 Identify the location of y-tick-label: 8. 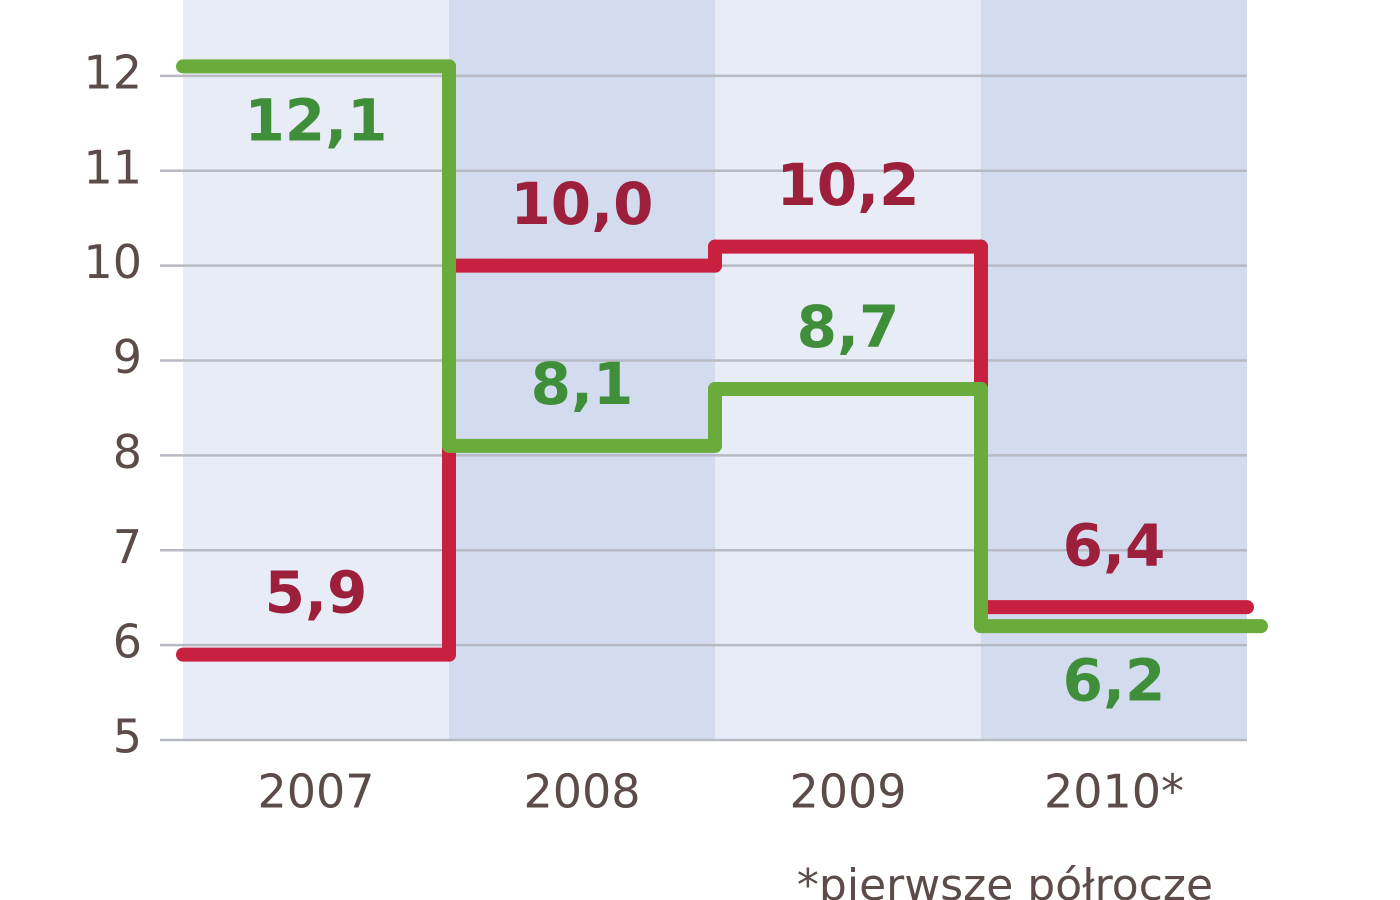
(127, 452).